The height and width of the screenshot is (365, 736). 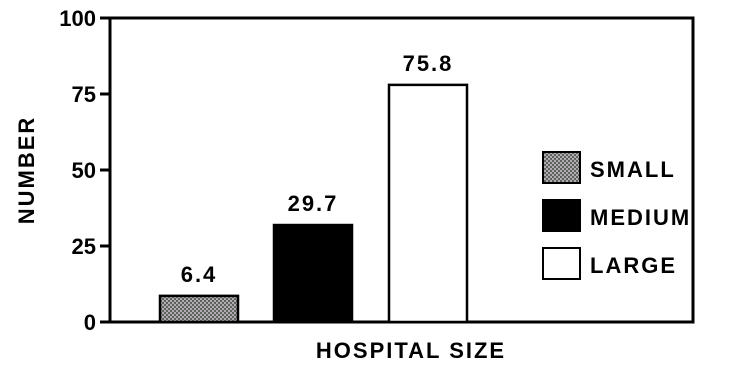 I want to click on y-tick-label: 75, so click(x=84, y=94).